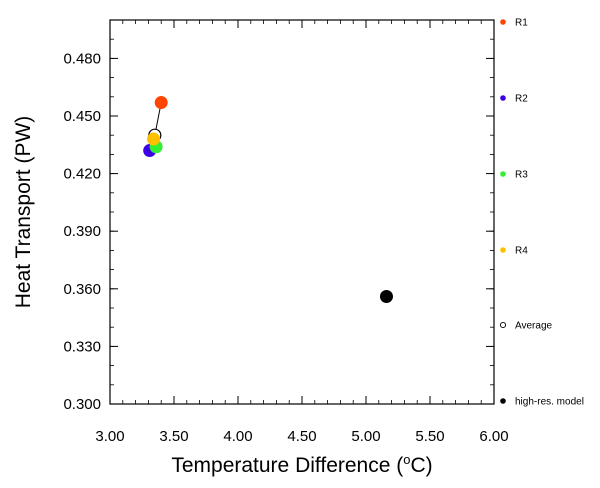  What do you see at coordinates (521, 99) in the screenshot?
I see `legend-label-r2: R2` at bounding box center [521, 99].